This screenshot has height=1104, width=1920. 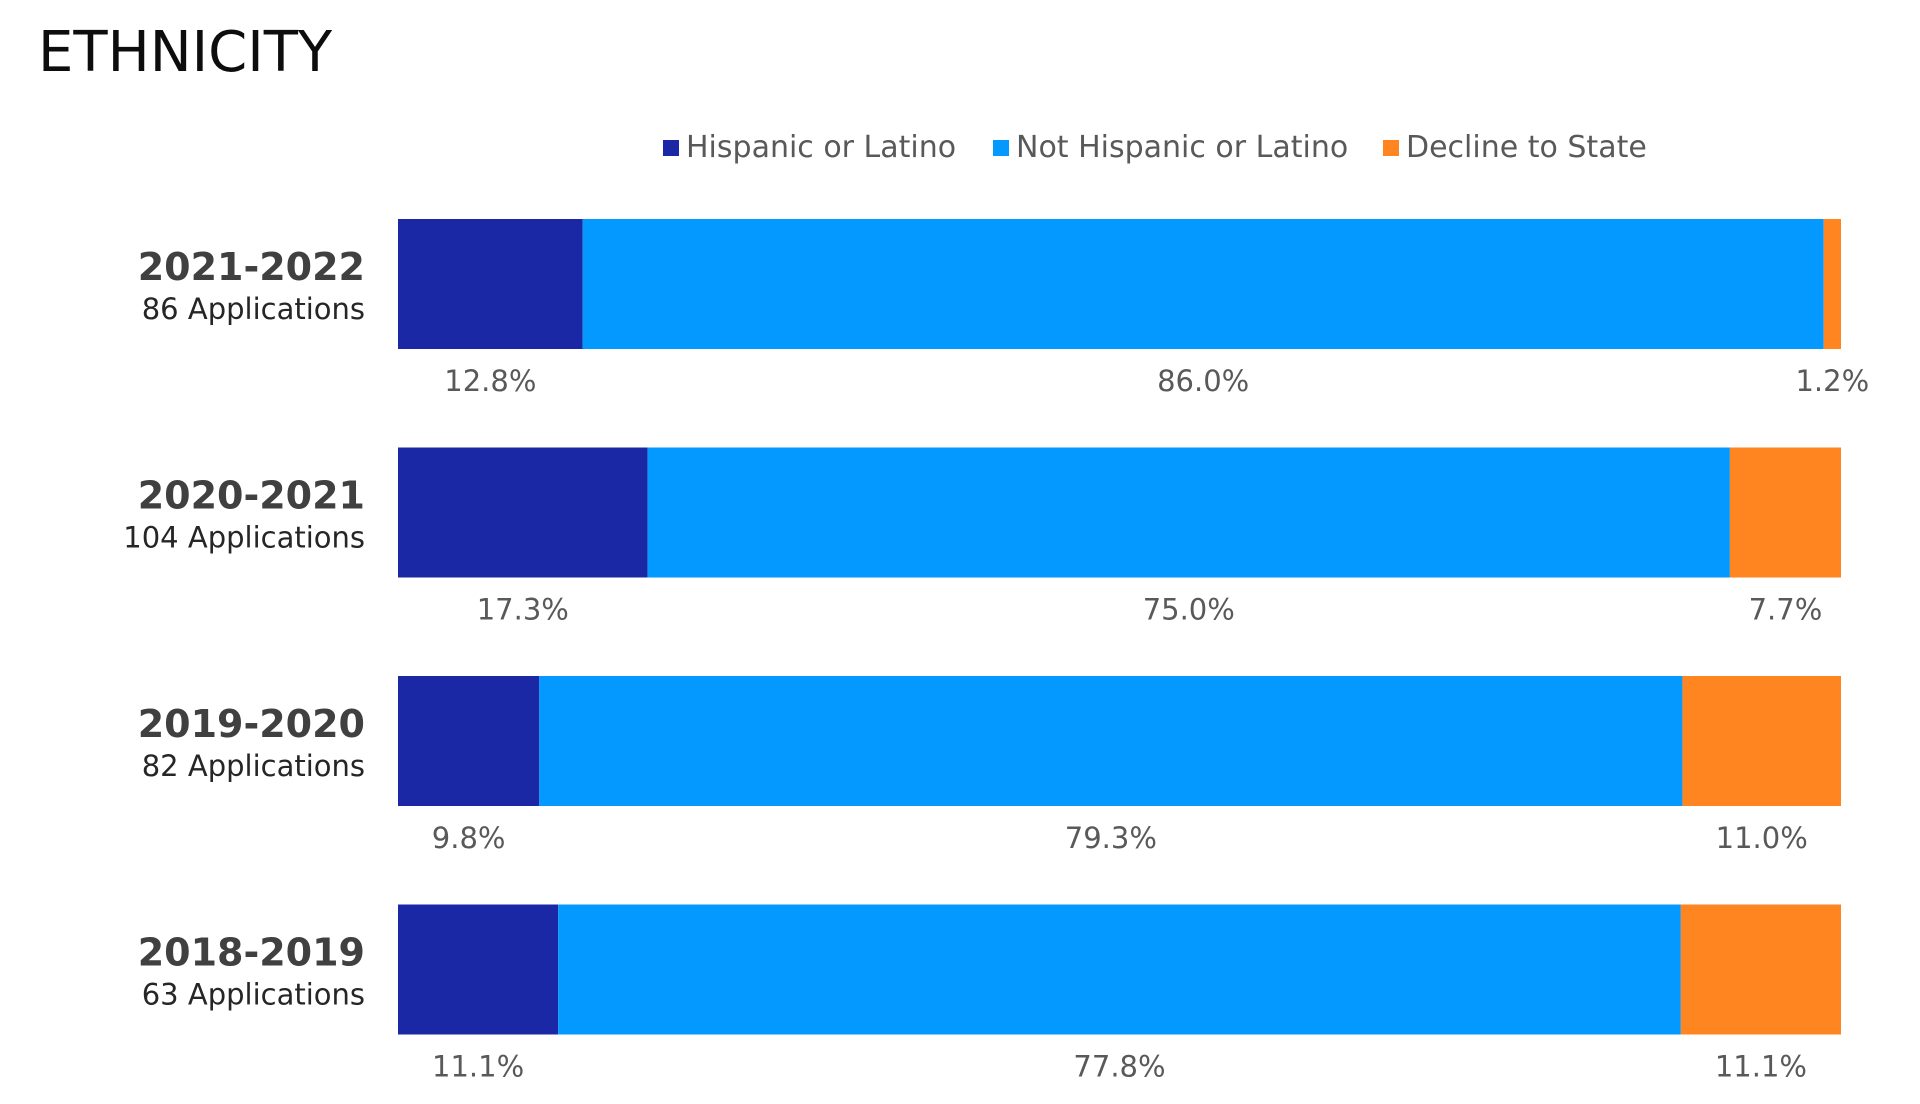 What do you see at coordinates (1182, 147) in the screenshot?
I see `legend-label-not-hispanic: Not Hispanic or Latino` at bounding box center [1182, 147].